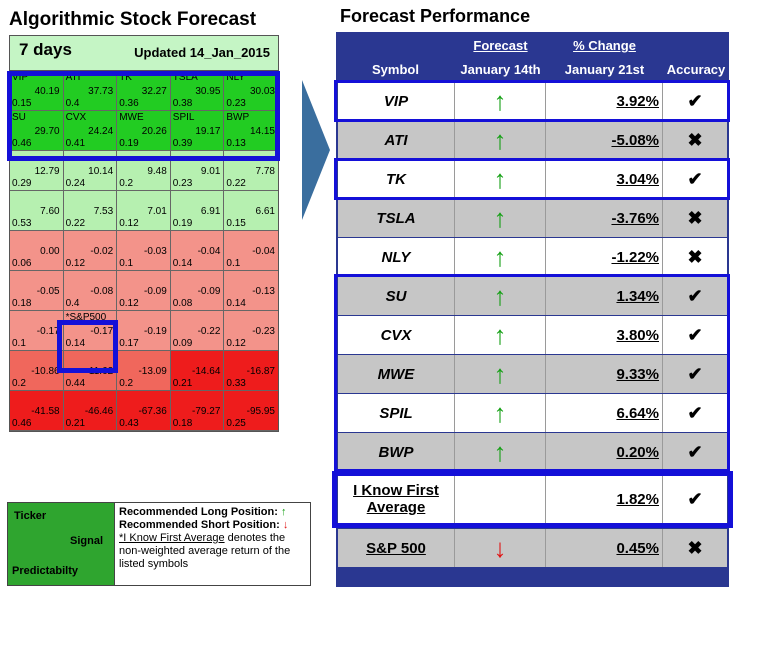 The height and width of the screenshot is (656, 771). Describe the element at coordinates (182, 103) in the screenshot. I see `cell-predictability: 0.38` at that location.